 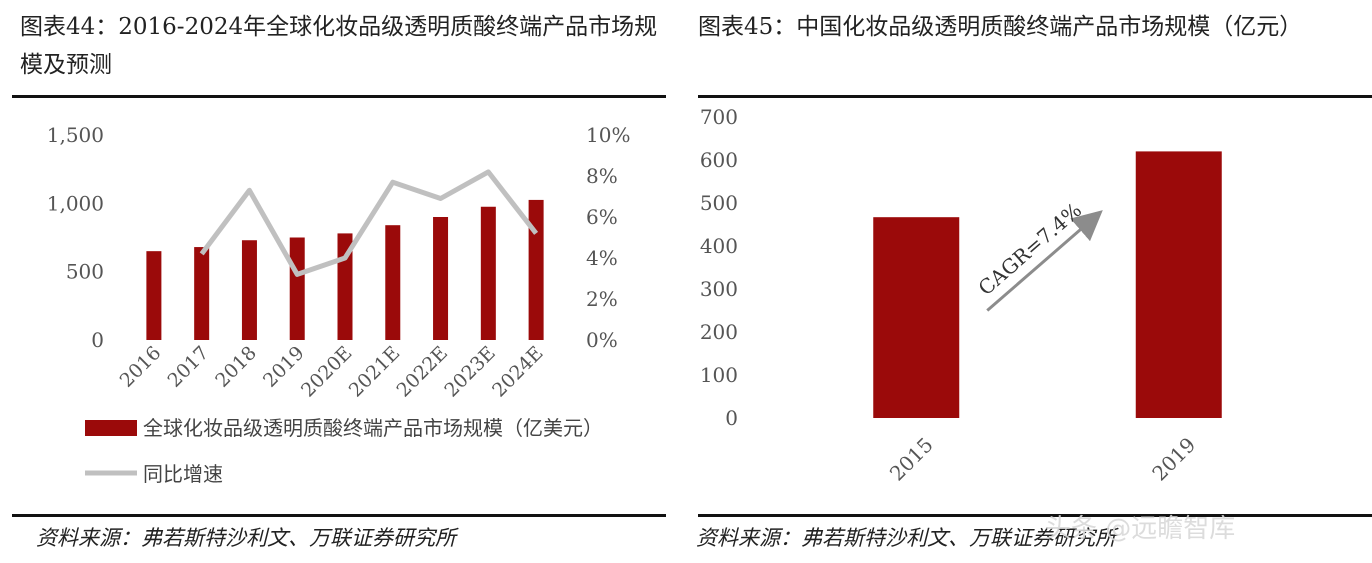 I want to click on watermark-text: 头条 @远瞻智库, so click(x=1140, y=529).